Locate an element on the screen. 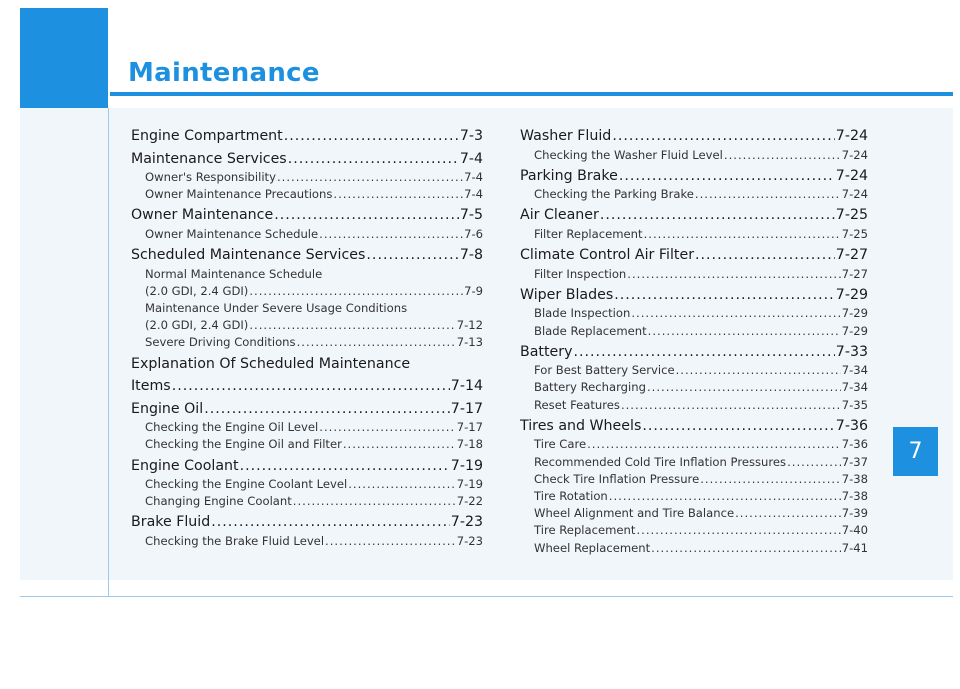 Image resolution: width=960 pixels, height=689 pixels. toc-entry-label: Changing Engine Coolant is located at coordinates (218, 501).